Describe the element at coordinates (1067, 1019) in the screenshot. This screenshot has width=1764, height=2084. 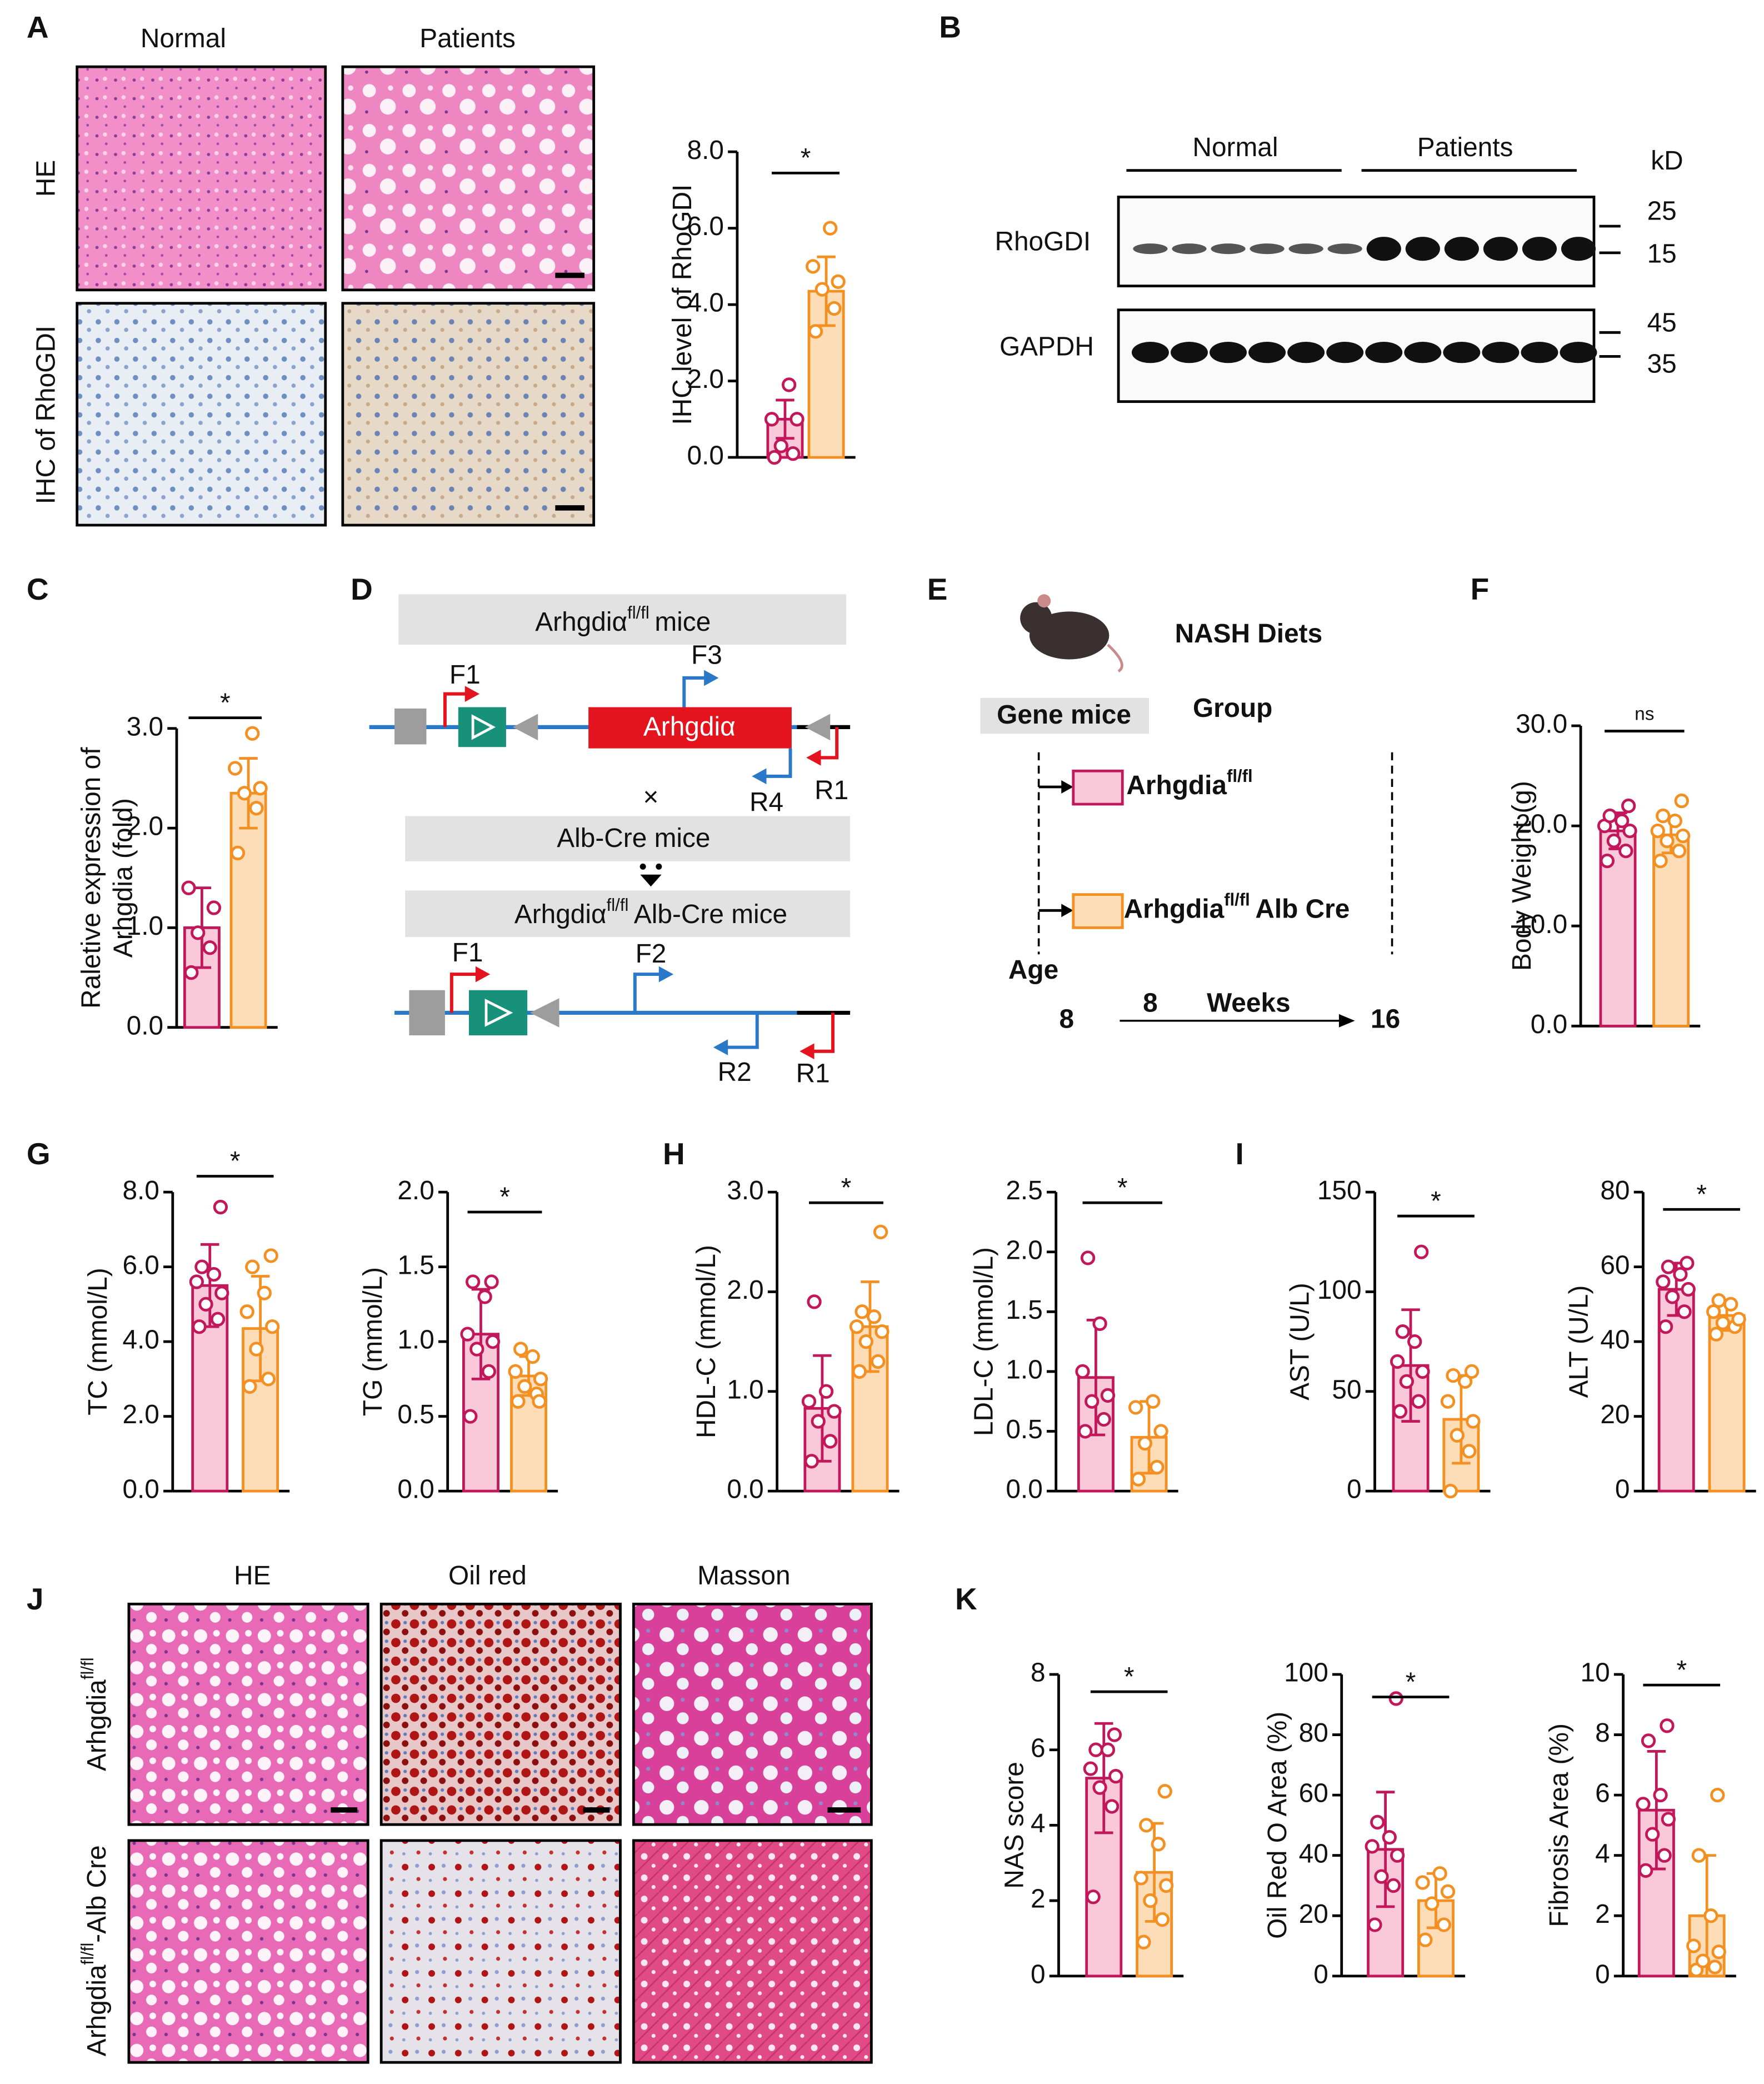
I see `label: 8` at that location.